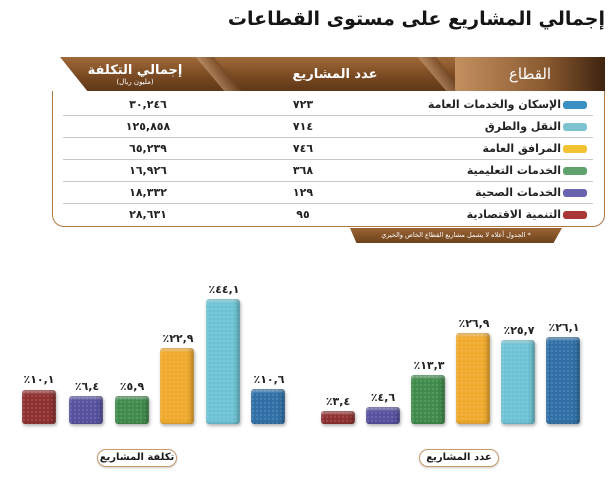 The height and width of the screenshot is (491, 615). I want to click on table-row: ١٢٥,٨٥٨ ٧١٤ النقل والطرق, so click(328, 127).